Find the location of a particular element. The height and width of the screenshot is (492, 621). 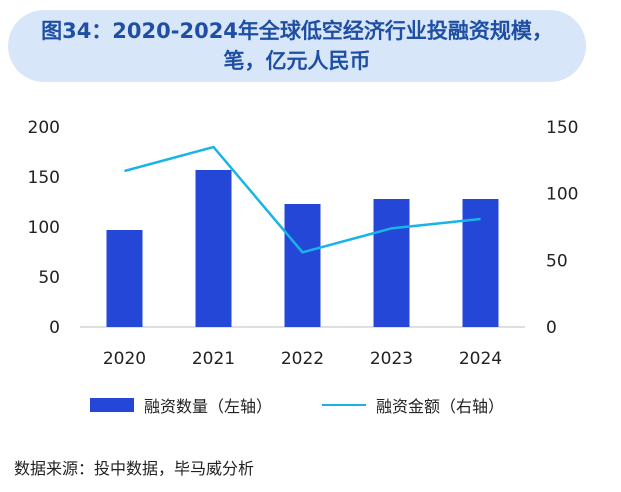

x-axis-tick-label: 2024 is located at coordinates (480, 359).